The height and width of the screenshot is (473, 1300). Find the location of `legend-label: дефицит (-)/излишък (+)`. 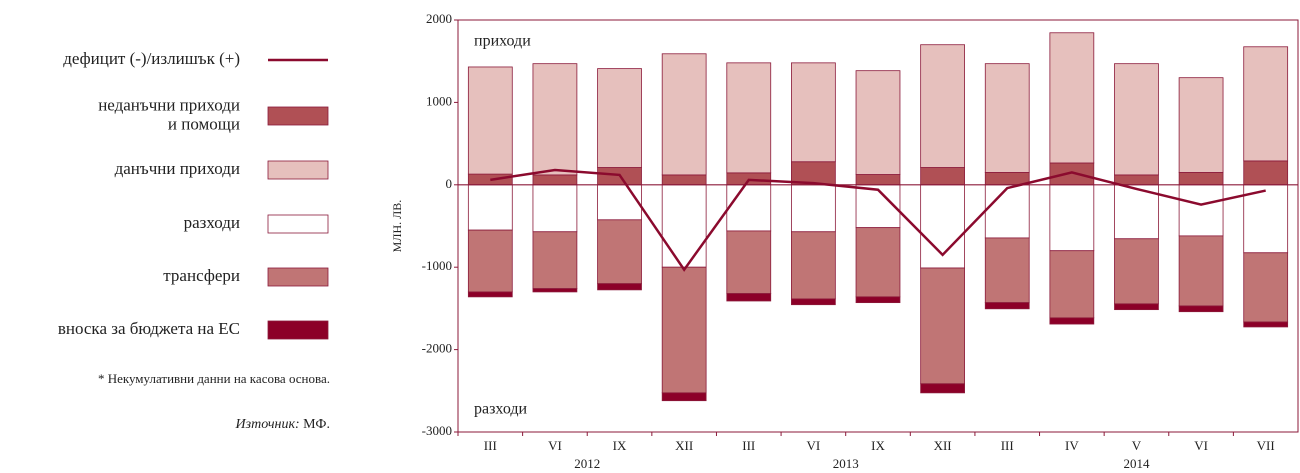

legend-label: дефицит (-)/излишък (+) is located at coordinates (151, 58).